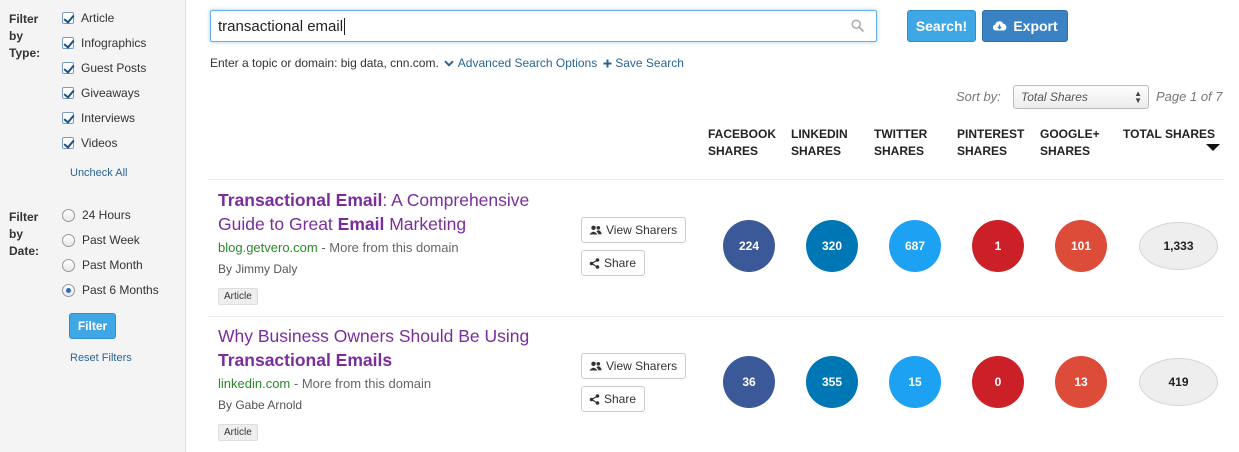  I want to click on date-radio-past-month: Past Month, so click(102, 265).